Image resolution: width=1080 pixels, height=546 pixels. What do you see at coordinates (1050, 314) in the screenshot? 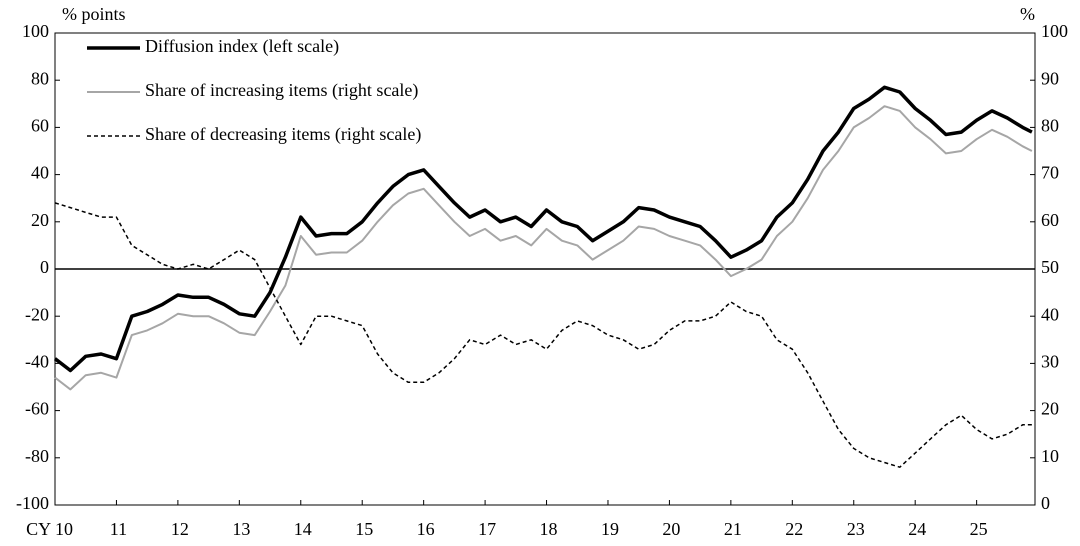
I see `y2-tick-label: 40` at bounding box center [1050, 314].